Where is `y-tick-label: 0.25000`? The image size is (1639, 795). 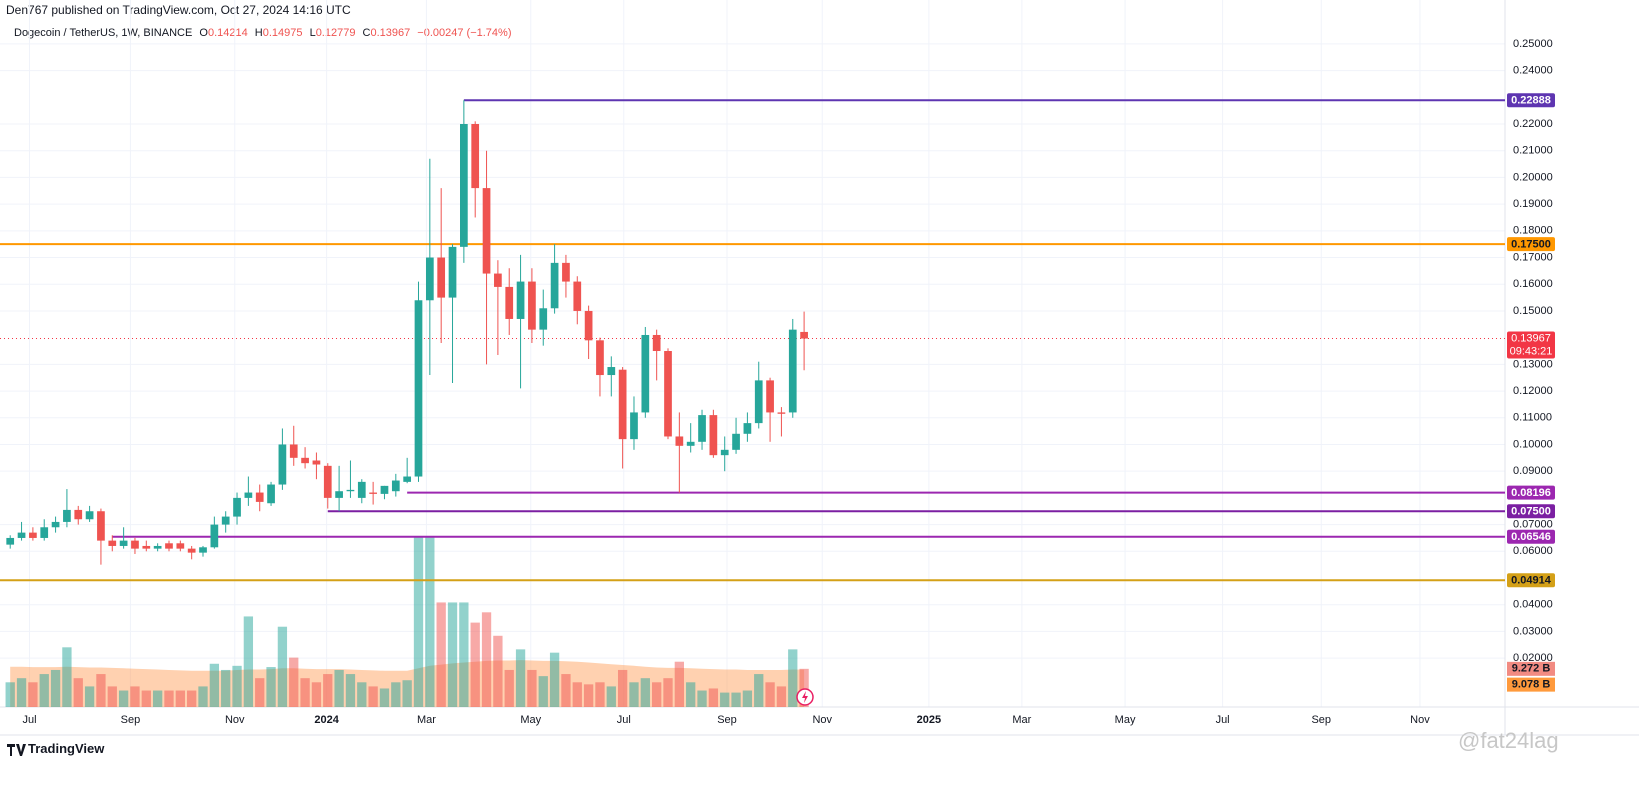
y-tick-label: 0.25000 is located at coordinates (1533, 44).